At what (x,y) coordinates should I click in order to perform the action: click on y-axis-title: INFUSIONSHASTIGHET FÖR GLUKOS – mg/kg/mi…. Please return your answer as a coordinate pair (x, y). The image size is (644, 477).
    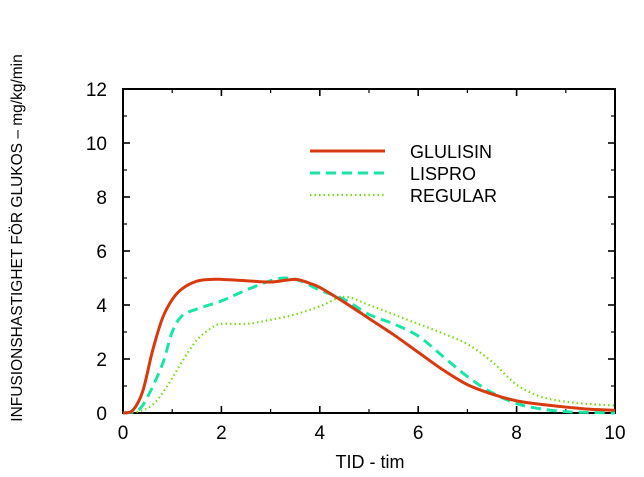
    Looking at the image, I should click on (17, 237).